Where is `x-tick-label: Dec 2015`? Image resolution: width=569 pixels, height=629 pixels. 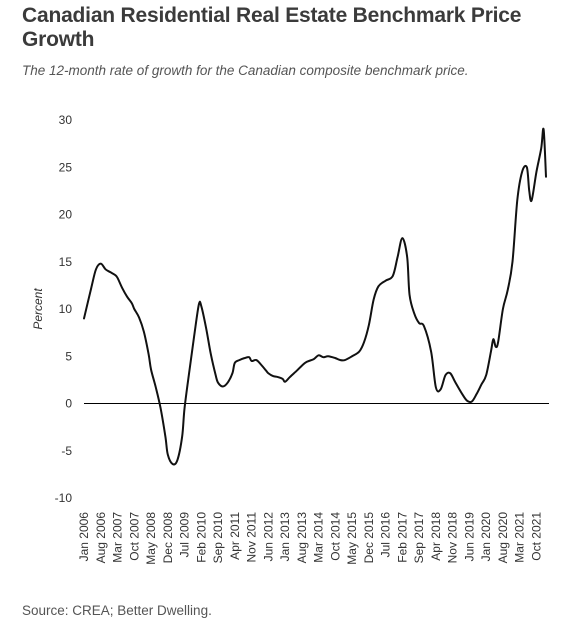
x-tick-label: Dec 2015 is located at coordinates (369, 538).